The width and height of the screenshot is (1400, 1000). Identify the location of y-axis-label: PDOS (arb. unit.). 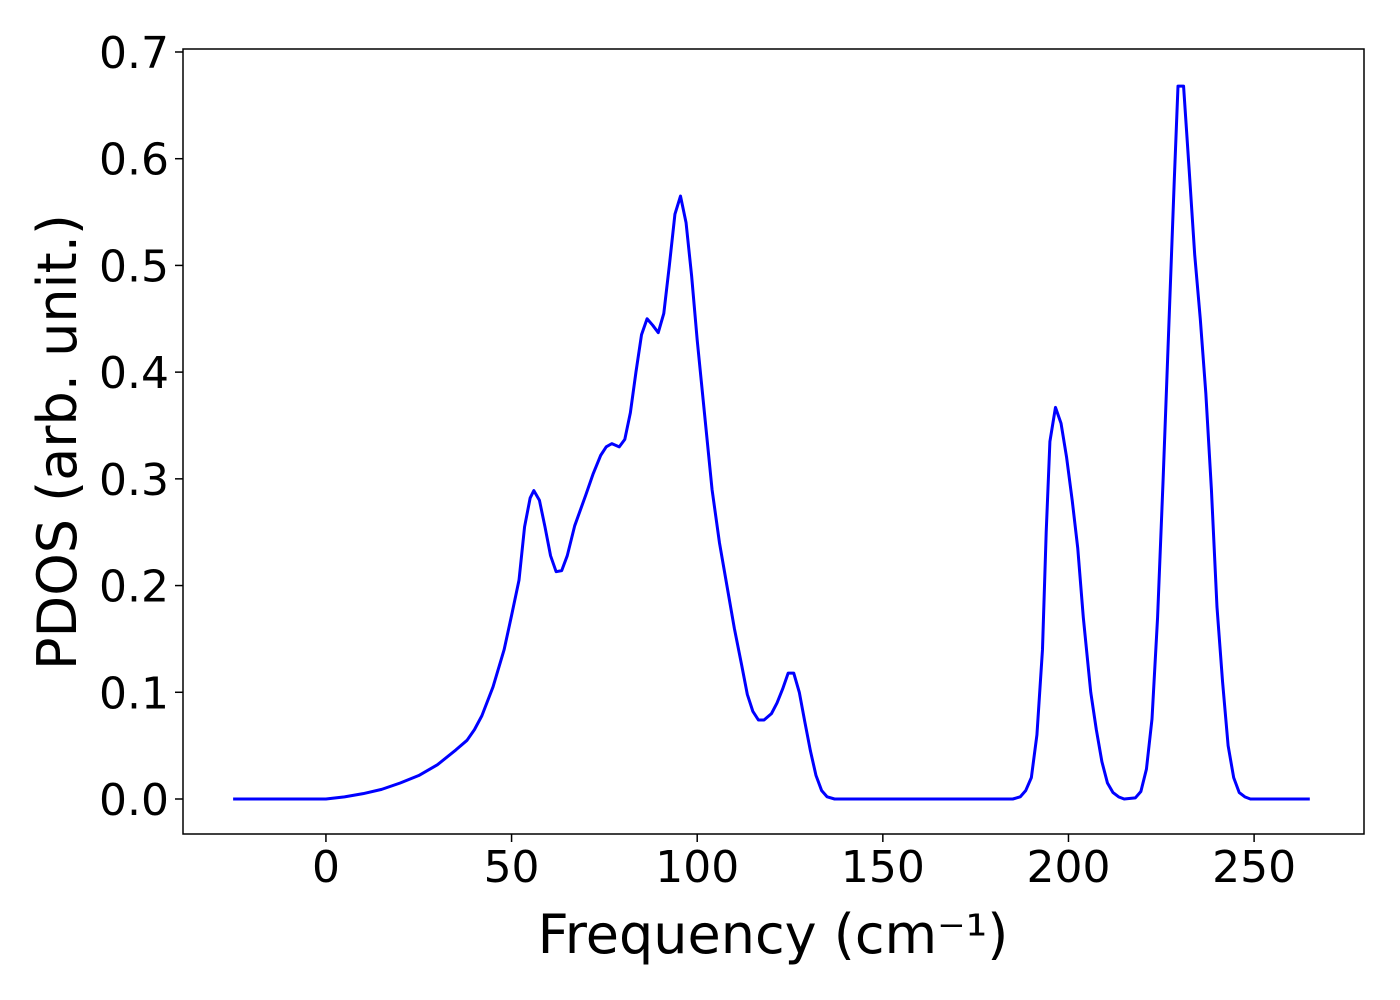
(57, 442).